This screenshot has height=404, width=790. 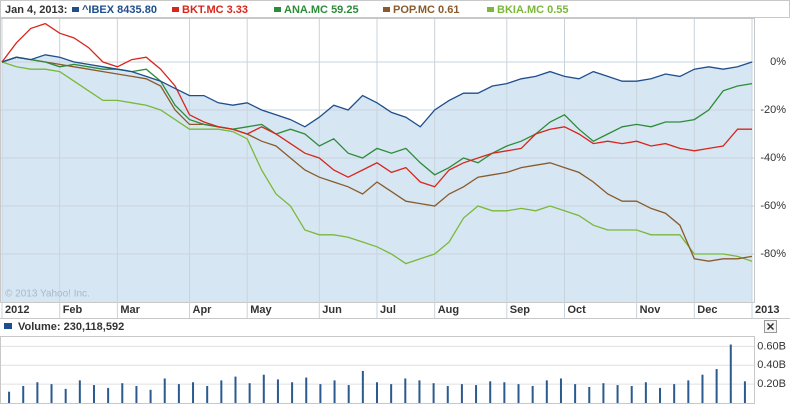 What do you see at coordinates (773, 158) in the screenshot?
I see `y-tick-label: -40%` at bounding box center [773, 158].